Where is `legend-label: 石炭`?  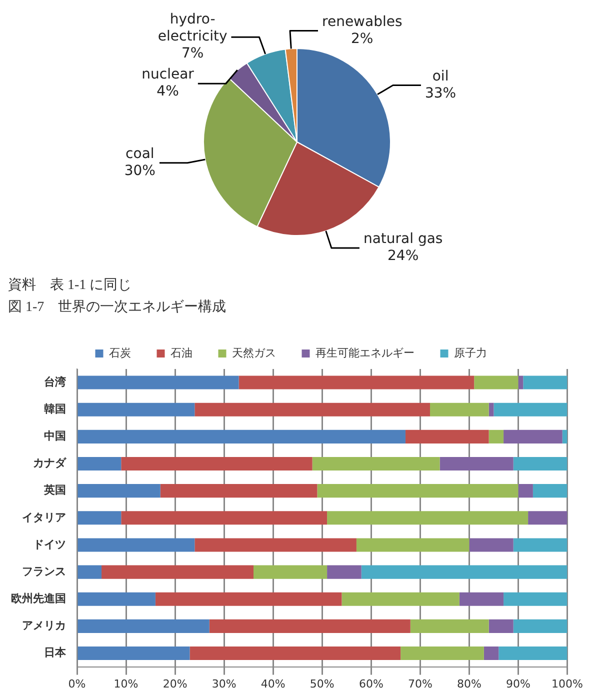 legend-label: 石炭 is located at coordinates (119, 353).